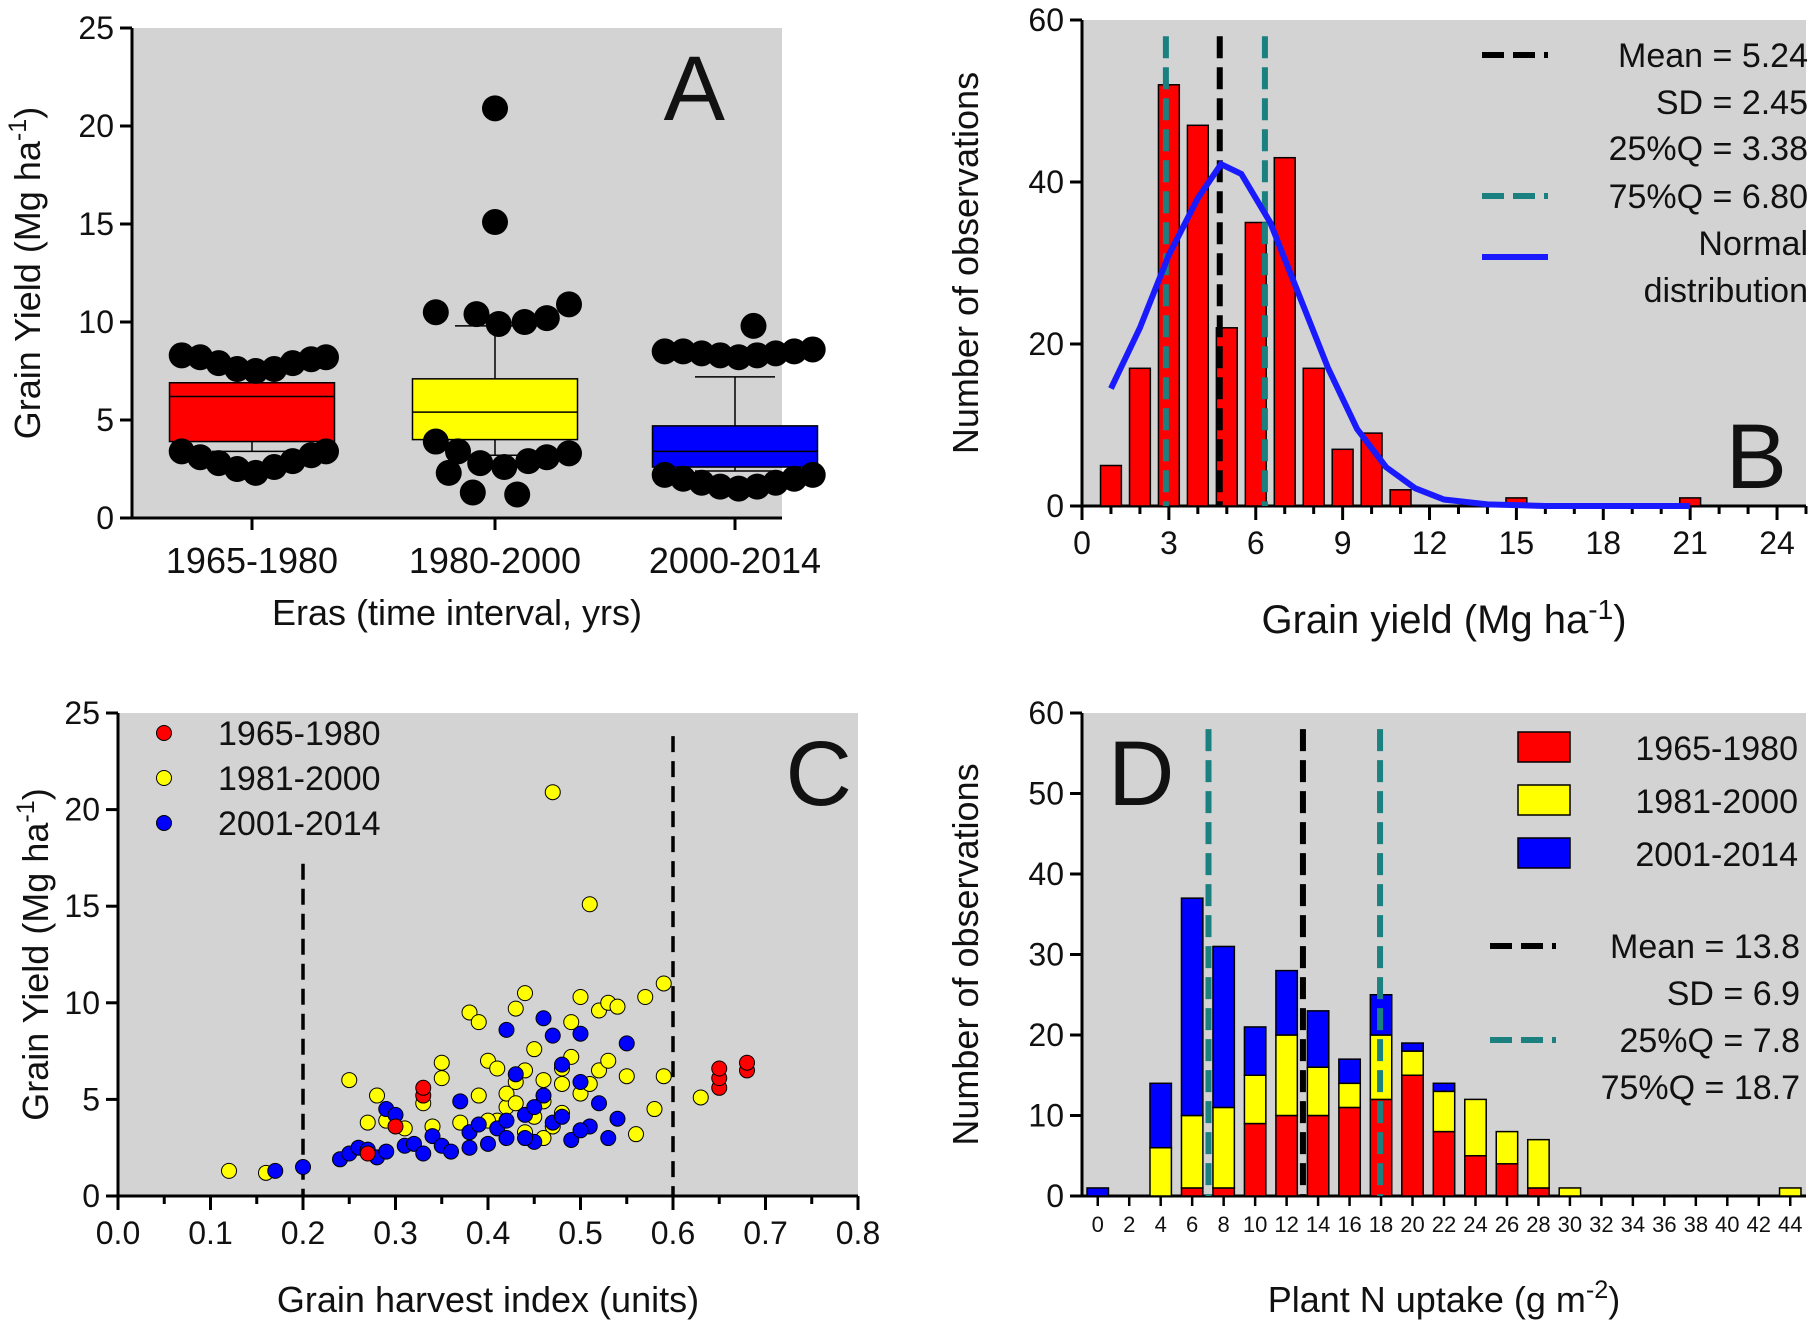 Image resolution: width=1813 pixels, height=1327 pixels. What do you see at coordinates (488, 1299) in the screenshot?
I see `x-axis-label: Grain harvest index (units)` at bounding box center [488, 1299].